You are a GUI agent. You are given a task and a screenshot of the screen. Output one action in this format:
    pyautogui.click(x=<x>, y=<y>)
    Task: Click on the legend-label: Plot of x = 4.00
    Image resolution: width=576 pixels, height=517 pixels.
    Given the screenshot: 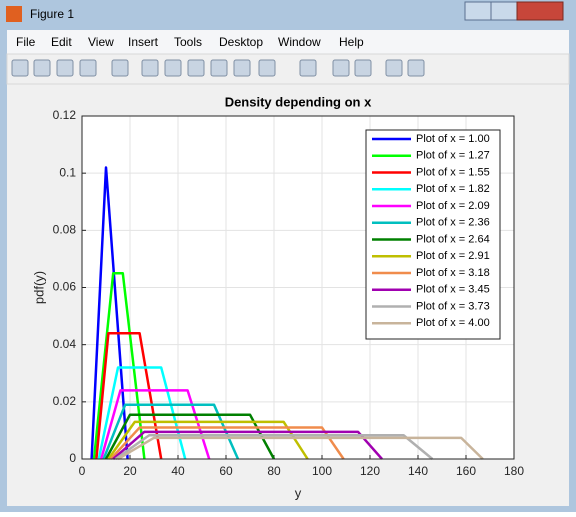 What is the action you would take?
    pyautogui.click(x=453, y=323)
    